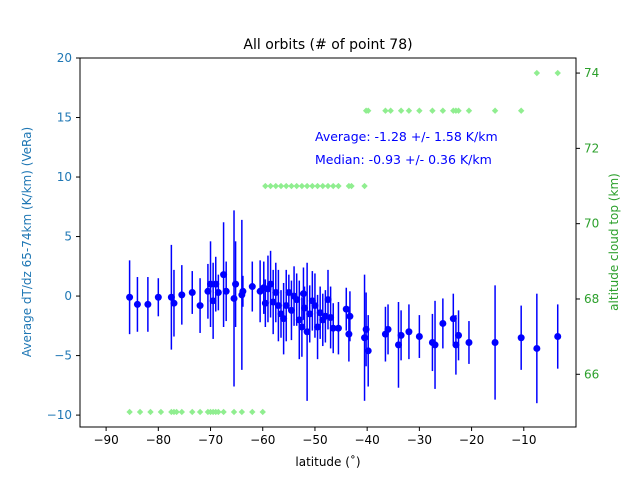 The width and height of the screenshot is (640, 480). What do you see at coordinates (64, 118) in the screenshot?
I see `y-tick-label-left: 15` at bounding box center [64, 118].